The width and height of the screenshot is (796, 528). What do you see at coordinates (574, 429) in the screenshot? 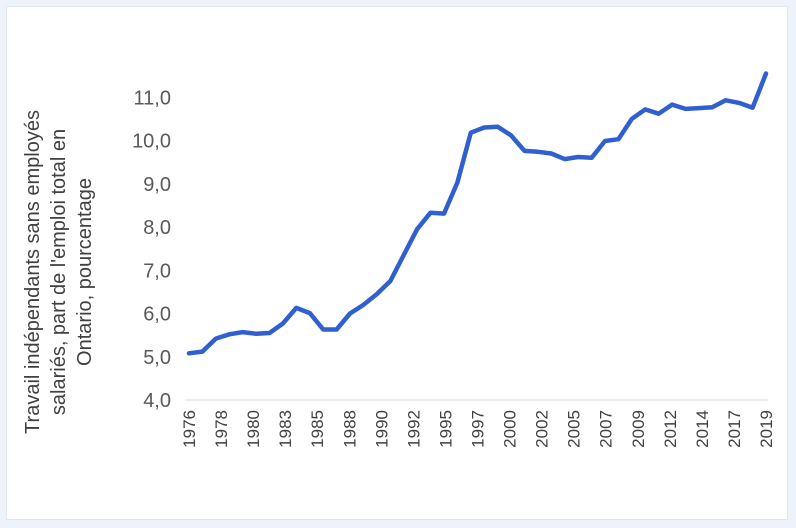
I see `x-tick-label: 2005` at bounding box center [574, 429].